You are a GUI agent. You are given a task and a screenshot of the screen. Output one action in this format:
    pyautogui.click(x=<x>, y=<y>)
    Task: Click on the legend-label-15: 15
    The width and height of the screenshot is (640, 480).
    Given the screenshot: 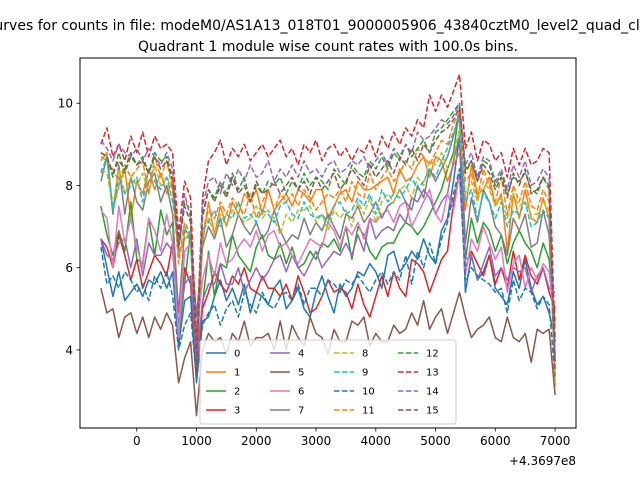 What is the action you would take?
    pyautogui.click(x=432, y=411)
    